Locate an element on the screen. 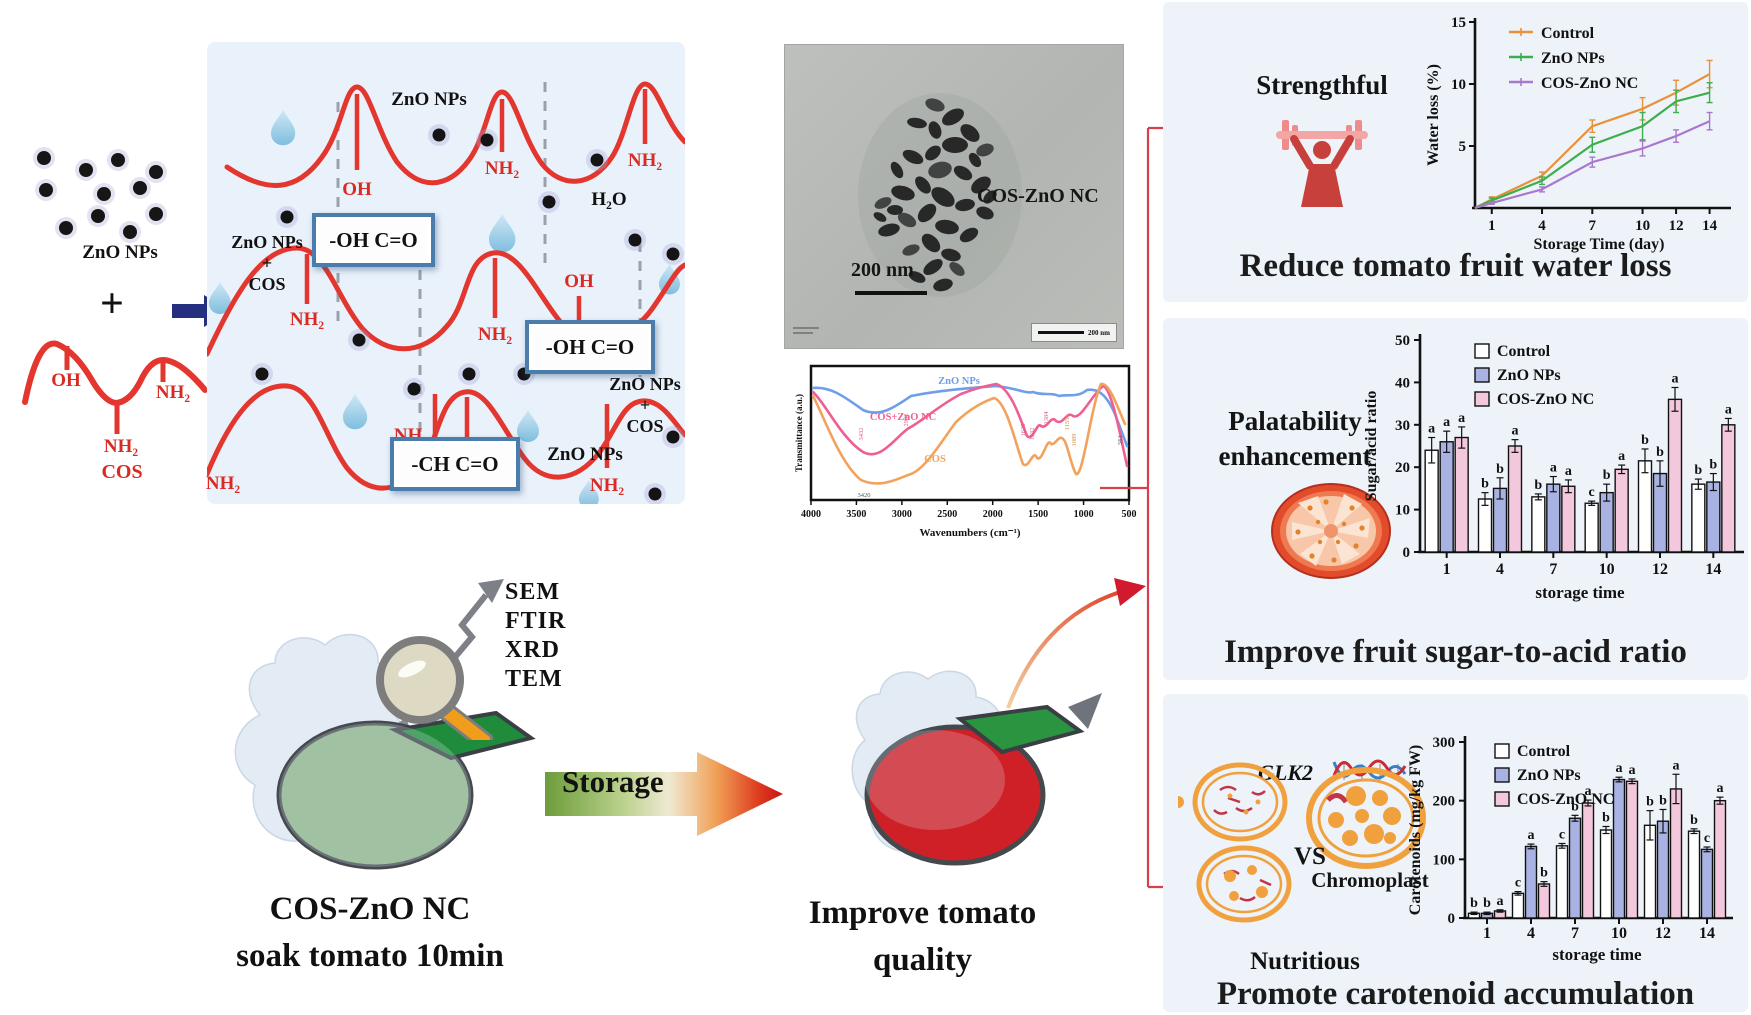  zno-nps-label: ZnO NPs is located at coordinates (120, 252).